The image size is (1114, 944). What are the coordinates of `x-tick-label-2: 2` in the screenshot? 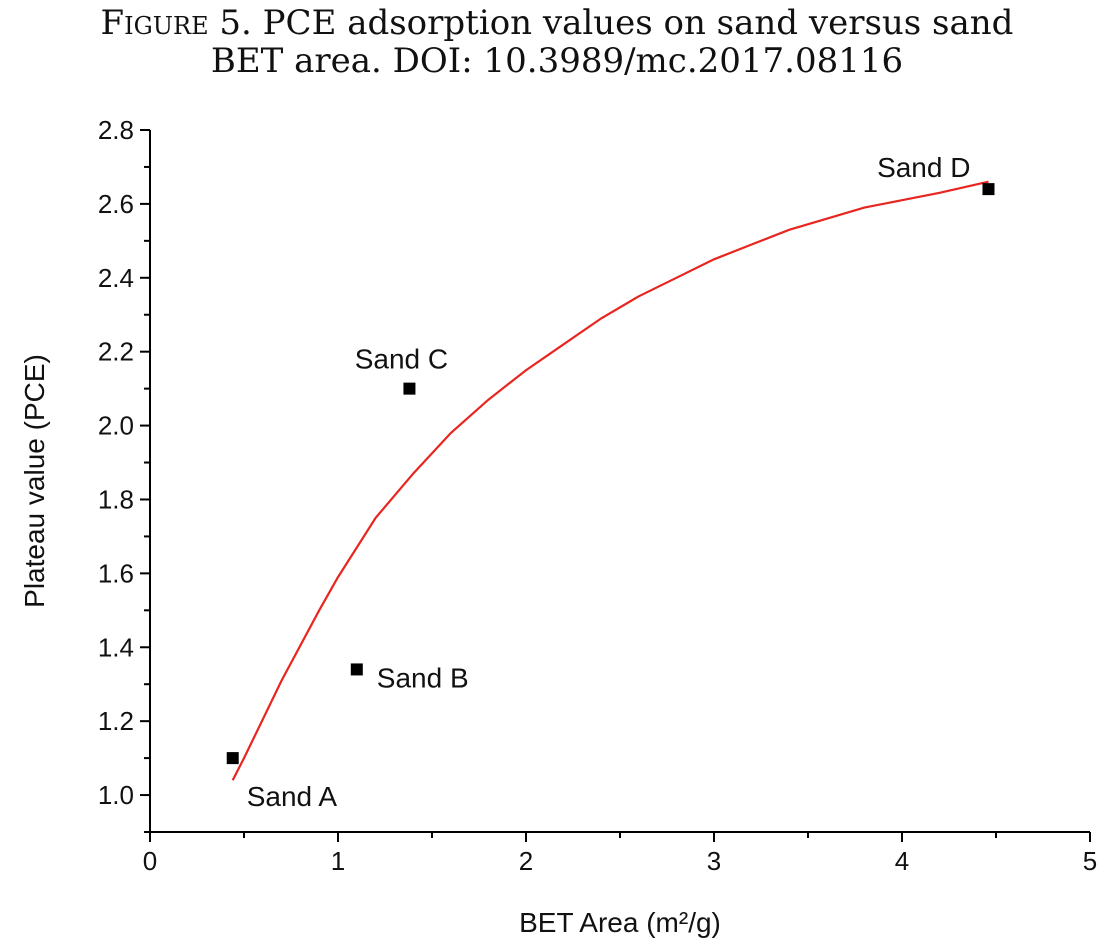 It's located at (526, 861).